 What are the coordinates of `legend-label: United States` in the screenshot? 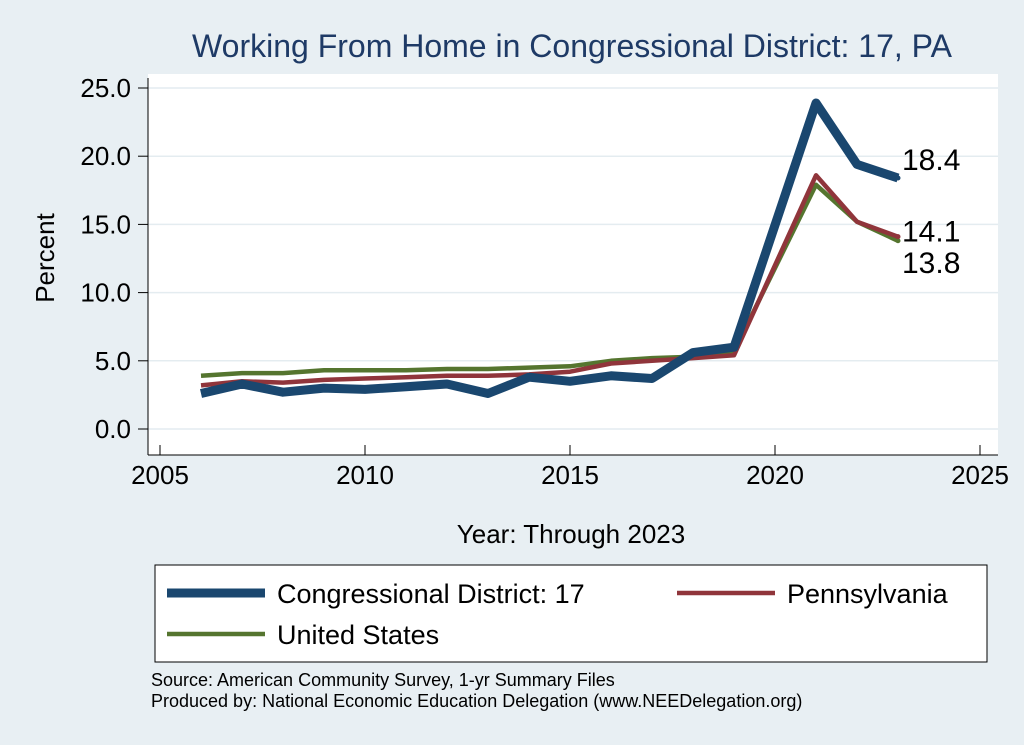 It's located at (358, 635).